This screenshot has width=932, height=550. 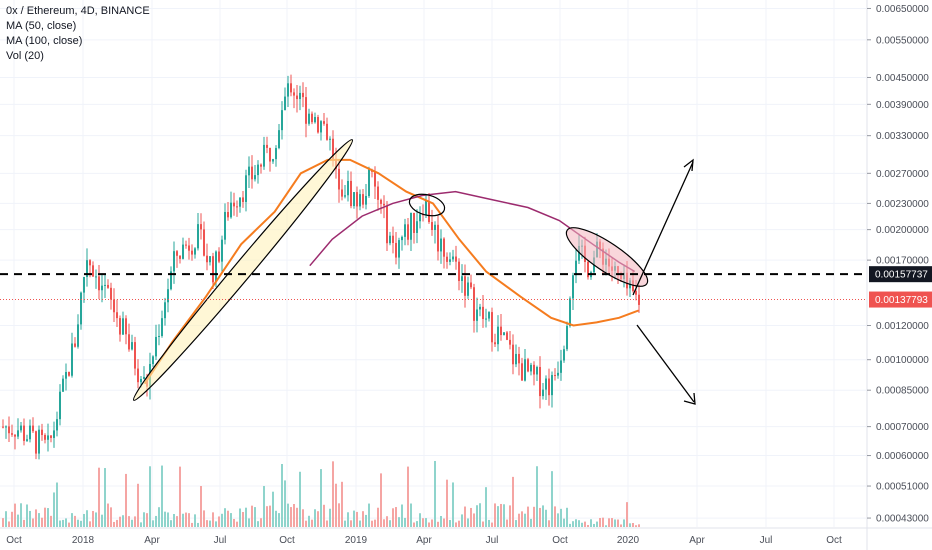 What do you see at coordinates (902, 456) in the screenshot?
I see `y-tick-label: 0.00060000` at bounding box center [902, 456].